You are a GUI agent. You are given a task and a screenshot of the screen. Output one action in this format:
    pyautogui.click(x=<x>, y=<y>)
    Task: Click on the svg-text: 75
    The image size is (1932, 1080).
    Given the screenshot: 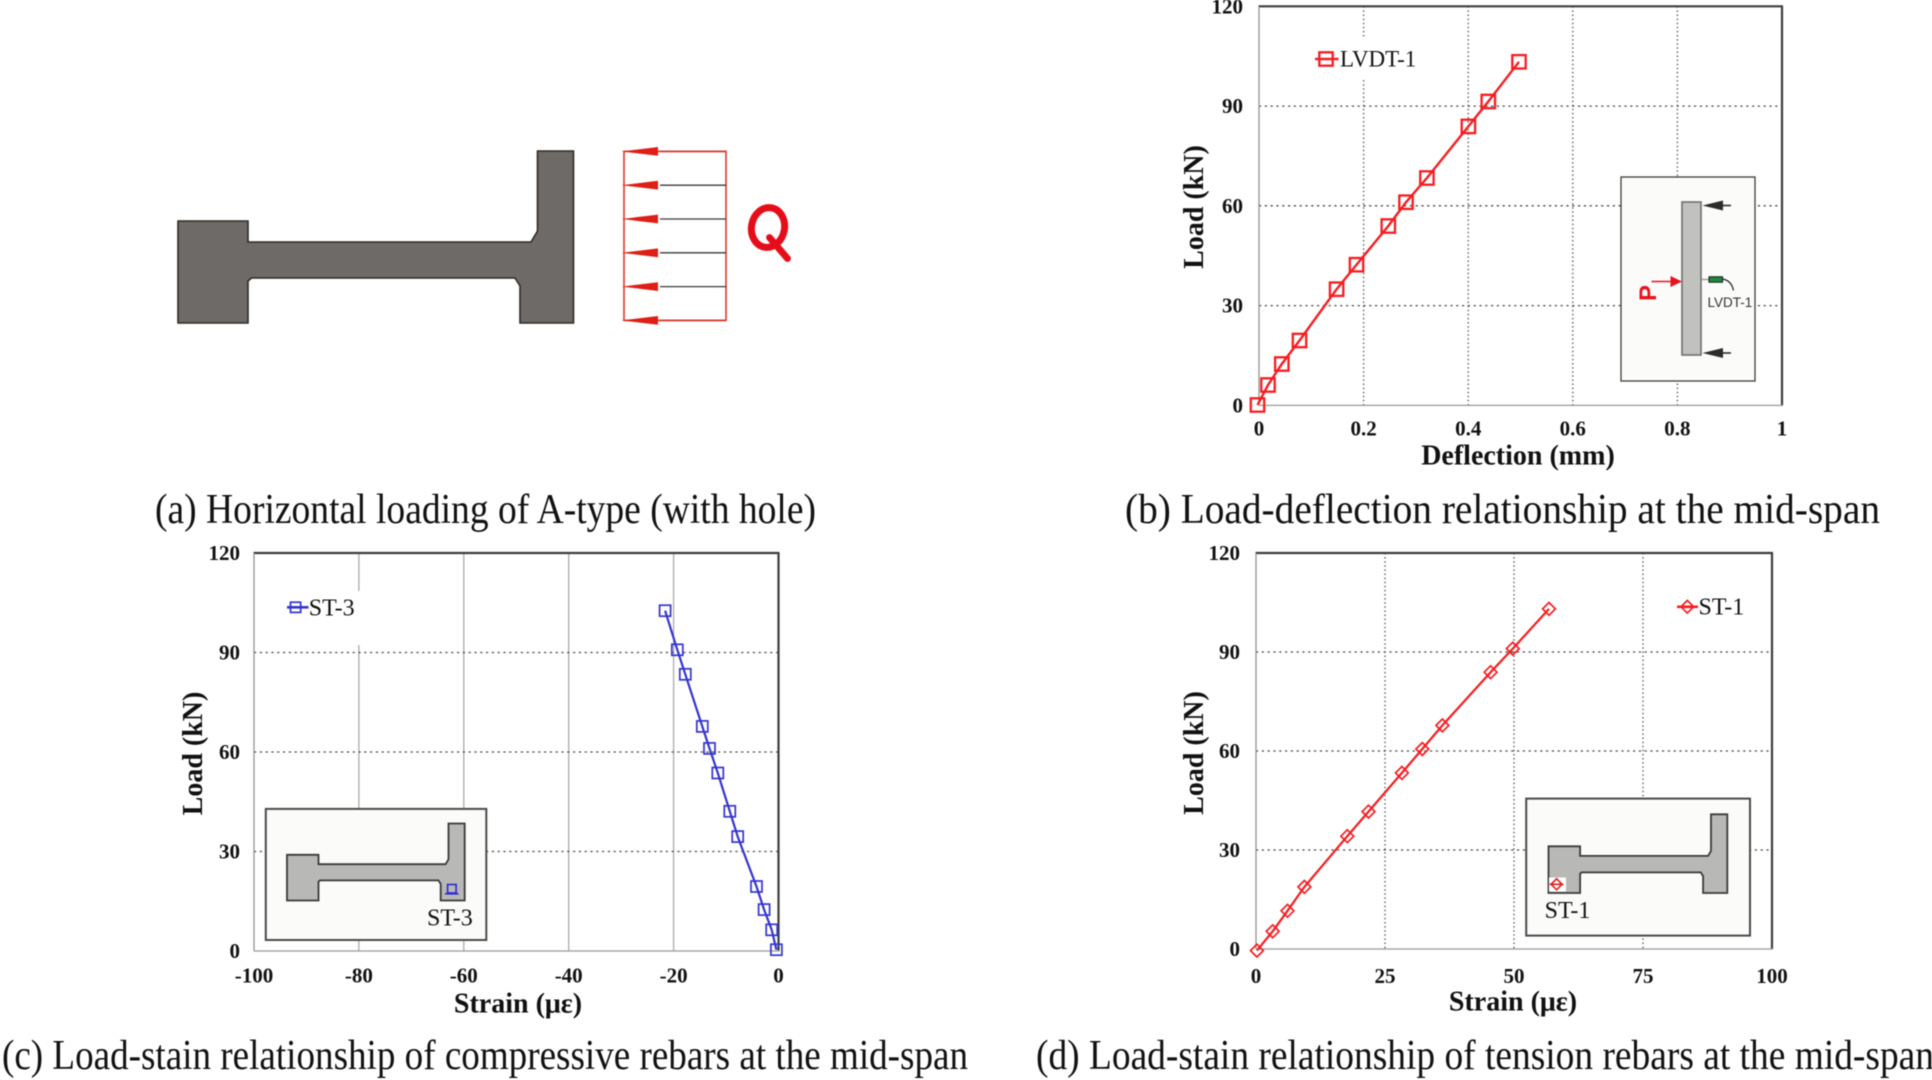 What is the action you would take?
    pyautogui.click(x=1643, y=976)
    